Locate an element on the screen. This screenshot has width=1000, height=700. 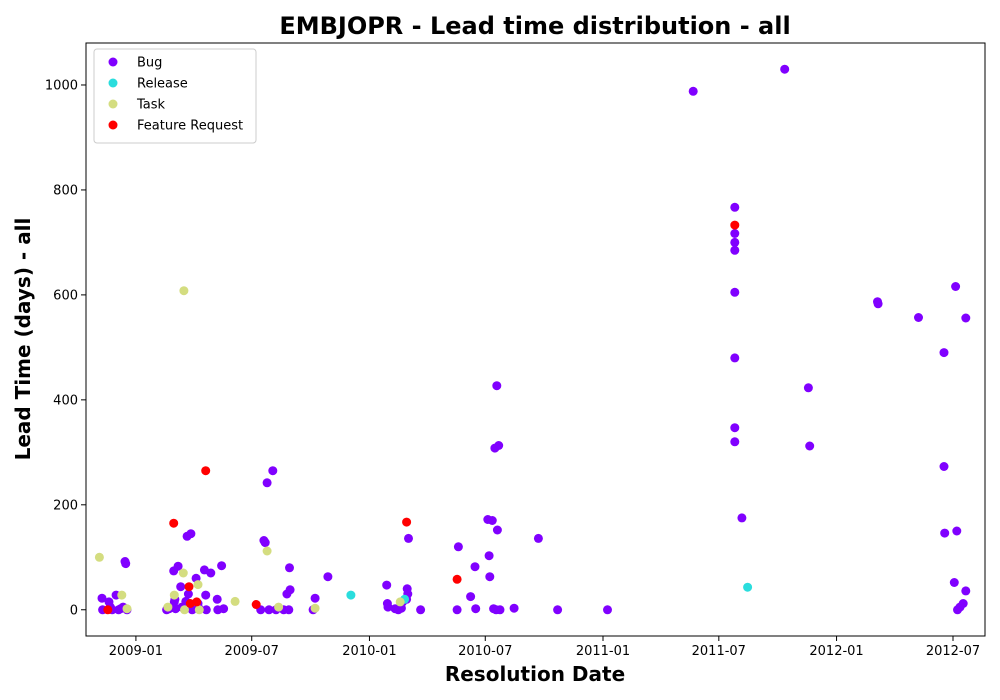
chart-title: EMBJOPR - Lead time distribution - all is located at coordinates (534, 26).